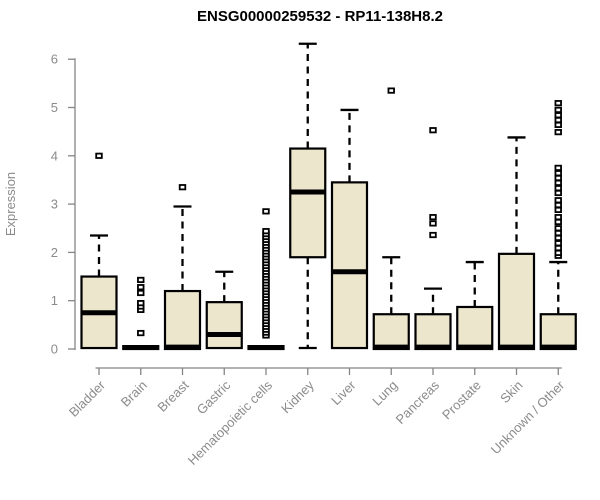 The height and width of the screenshot is (500, 600). Describe the element at coordinates (10, 204) in the screenshot. I see `y-axis-title: Expression` at that location.